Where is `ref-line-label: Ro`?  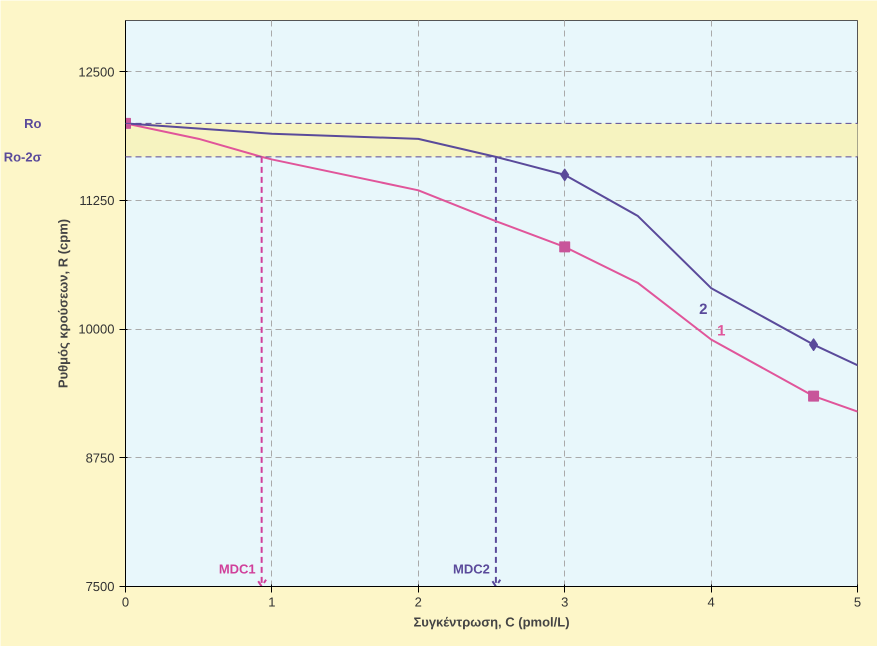 ref-line-label: Ro is located at coordinates (33, 123).